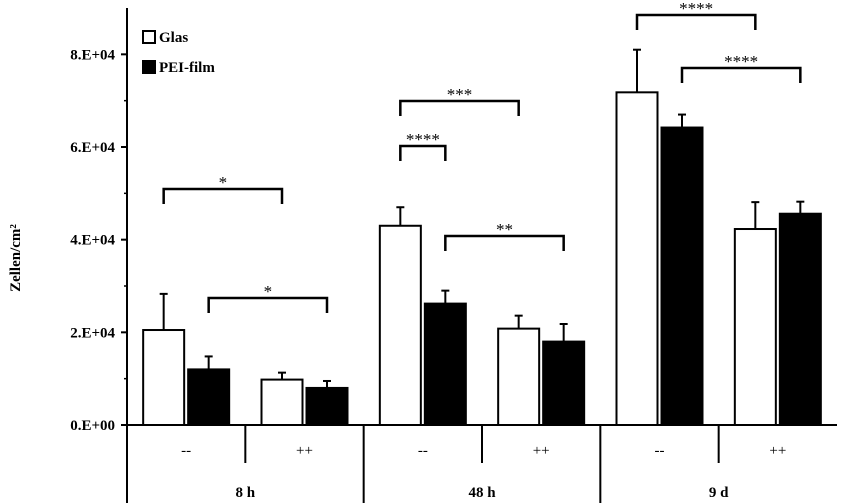 This screenshot has width=841, height=503. Describe the element at coordinates (187, 68) in the screenshot. I see `legend-label-pei-film: PEI-film` at that location.